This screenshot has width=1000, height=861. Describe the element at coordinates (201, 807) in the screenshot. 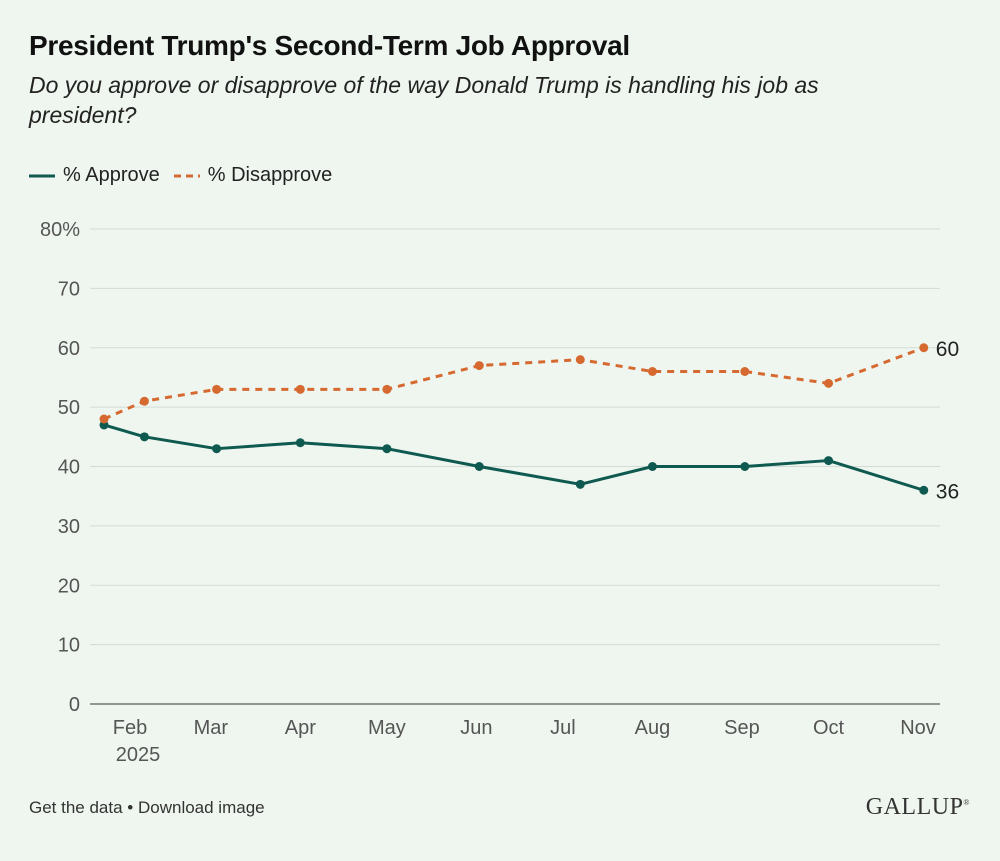

I see `download-image-link: Download image` at that location.